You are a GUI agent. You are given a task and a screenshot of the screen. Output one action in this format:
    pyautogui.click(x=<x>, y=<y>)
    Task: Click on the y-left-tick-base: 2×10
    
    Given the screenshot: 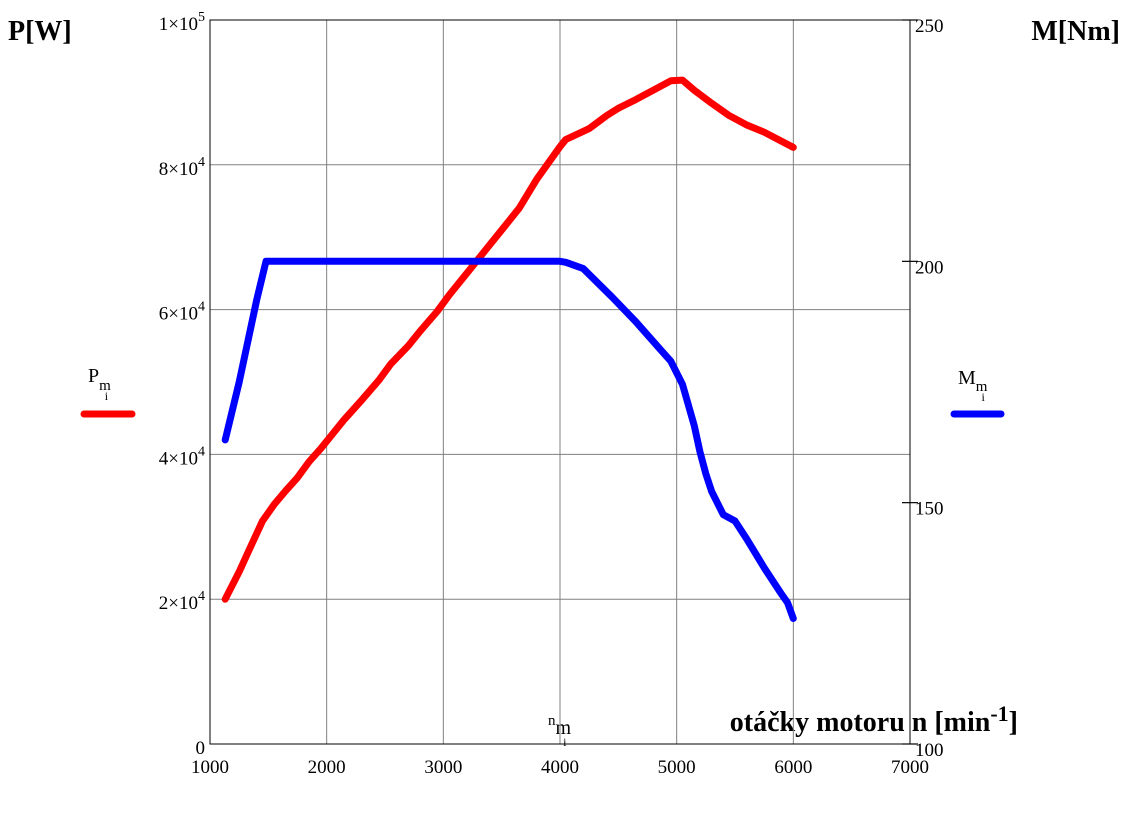 What is the action you would take?
    pyautogui.click(x=178, y=603)
    